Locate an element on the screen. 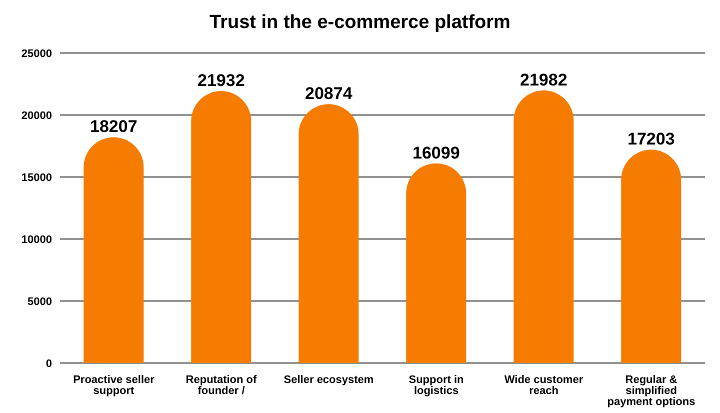  y-tick-label: 0 is located at coordinates (49, 364).